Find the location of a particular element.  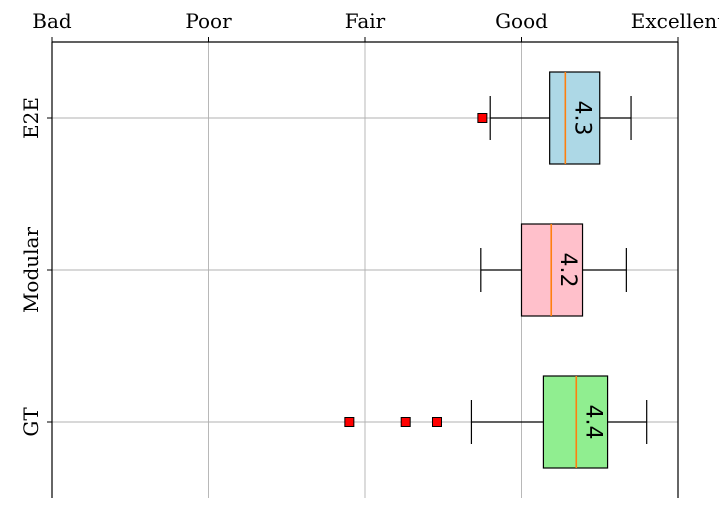

x-tick-label: Bad is located at coordinates (52, 21).